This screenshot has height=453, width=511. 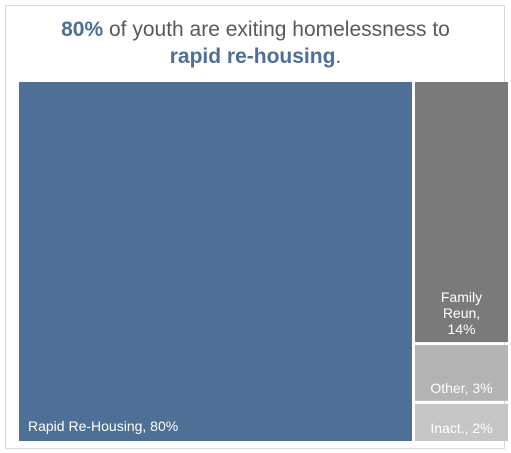 I want to click on title-text-1: of youth are exiting homelessness to, so click(x=276, y=29).